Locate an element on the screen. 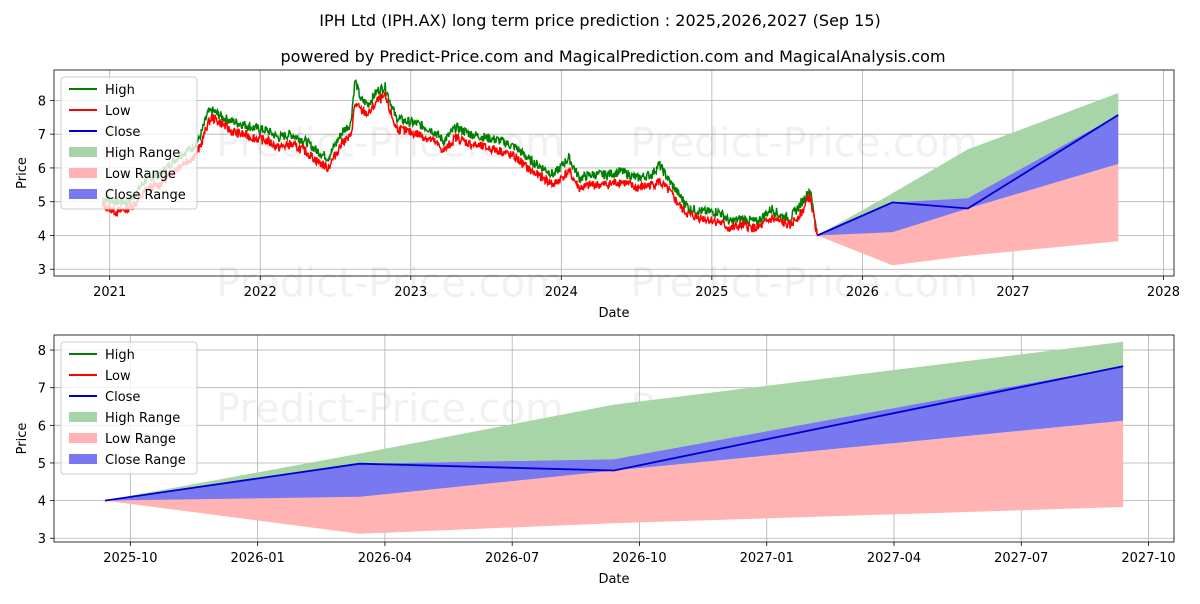 The image size is (1200, 604). x-tick-label: 2026-07 is located at coordinates (512, 558).